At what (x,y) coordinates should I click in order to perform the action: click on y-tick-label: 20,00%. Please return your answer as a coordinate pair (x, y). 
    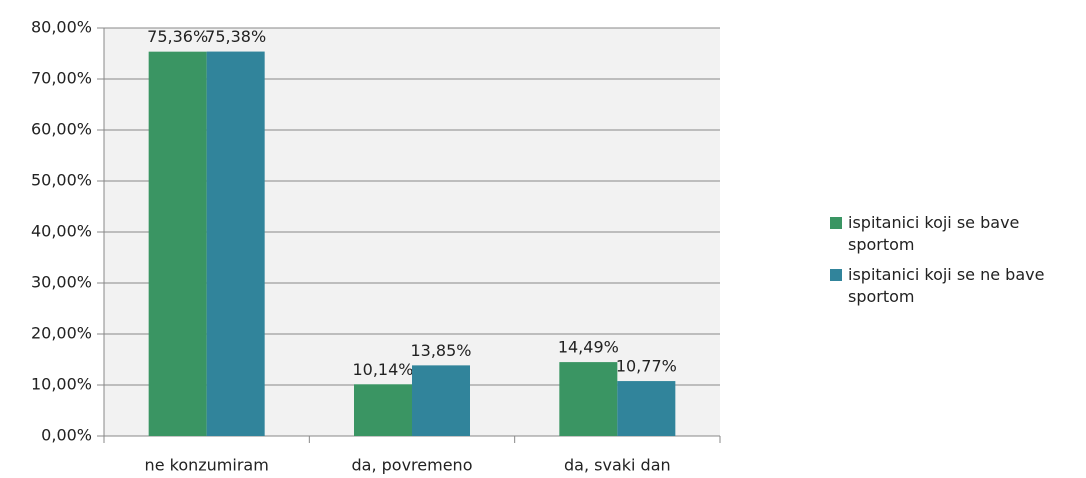
    Looking at the image, I should click on (61, 333).